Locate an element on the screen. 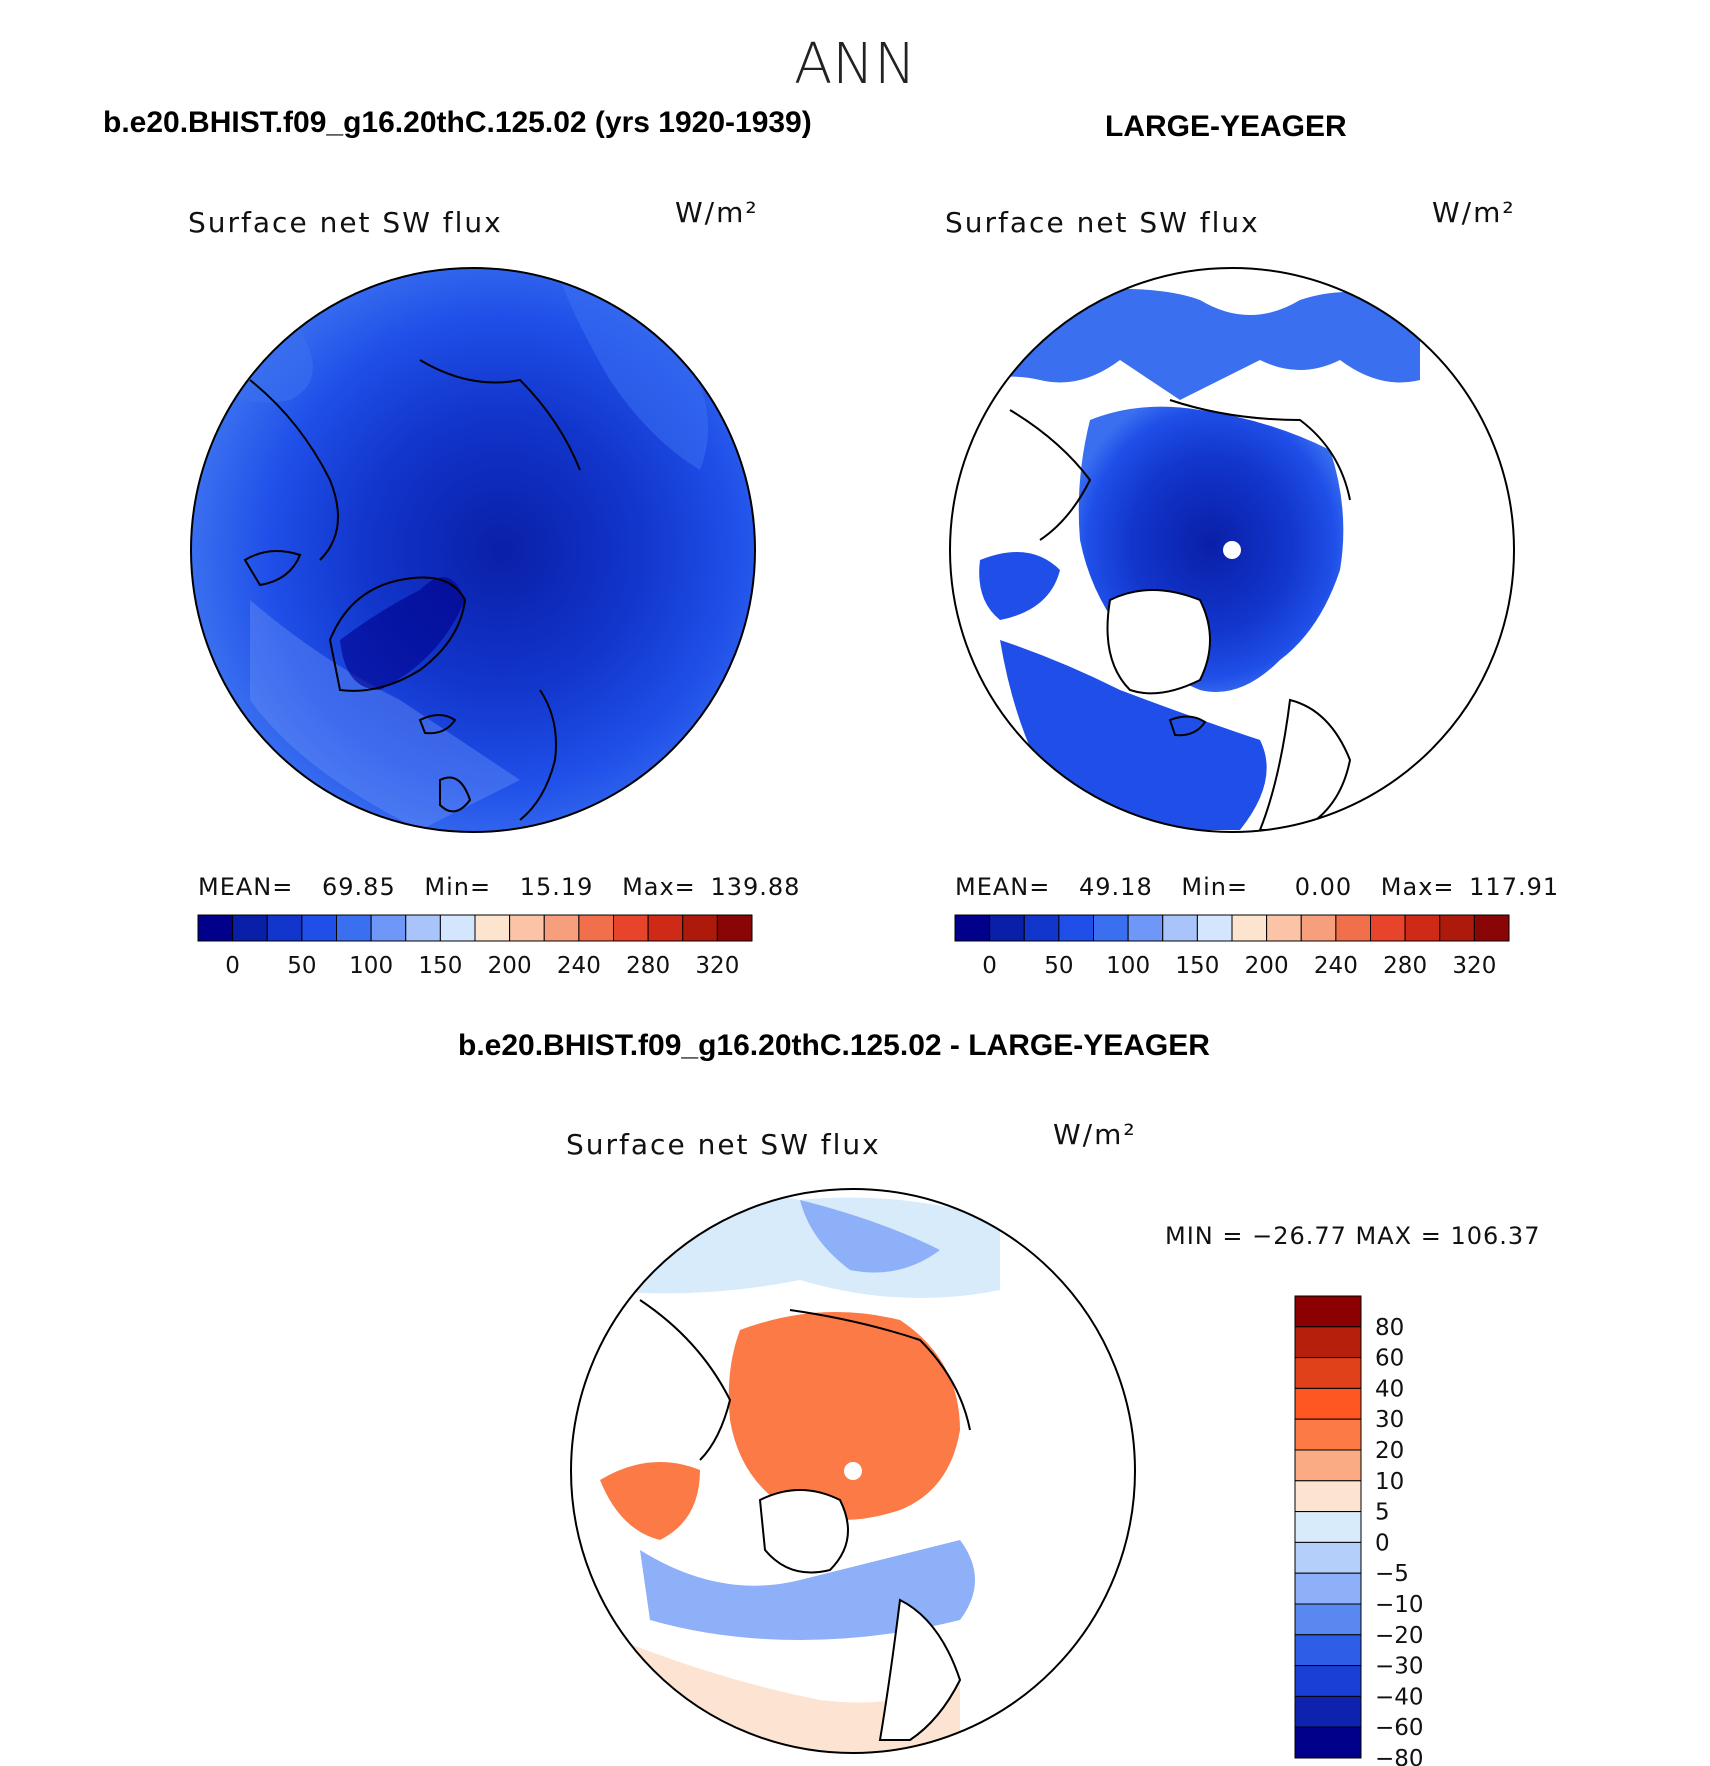 The image size is (1710, 1766). diff-colorbar-tick-label: 60 is located at coordinates (1389, 1359).